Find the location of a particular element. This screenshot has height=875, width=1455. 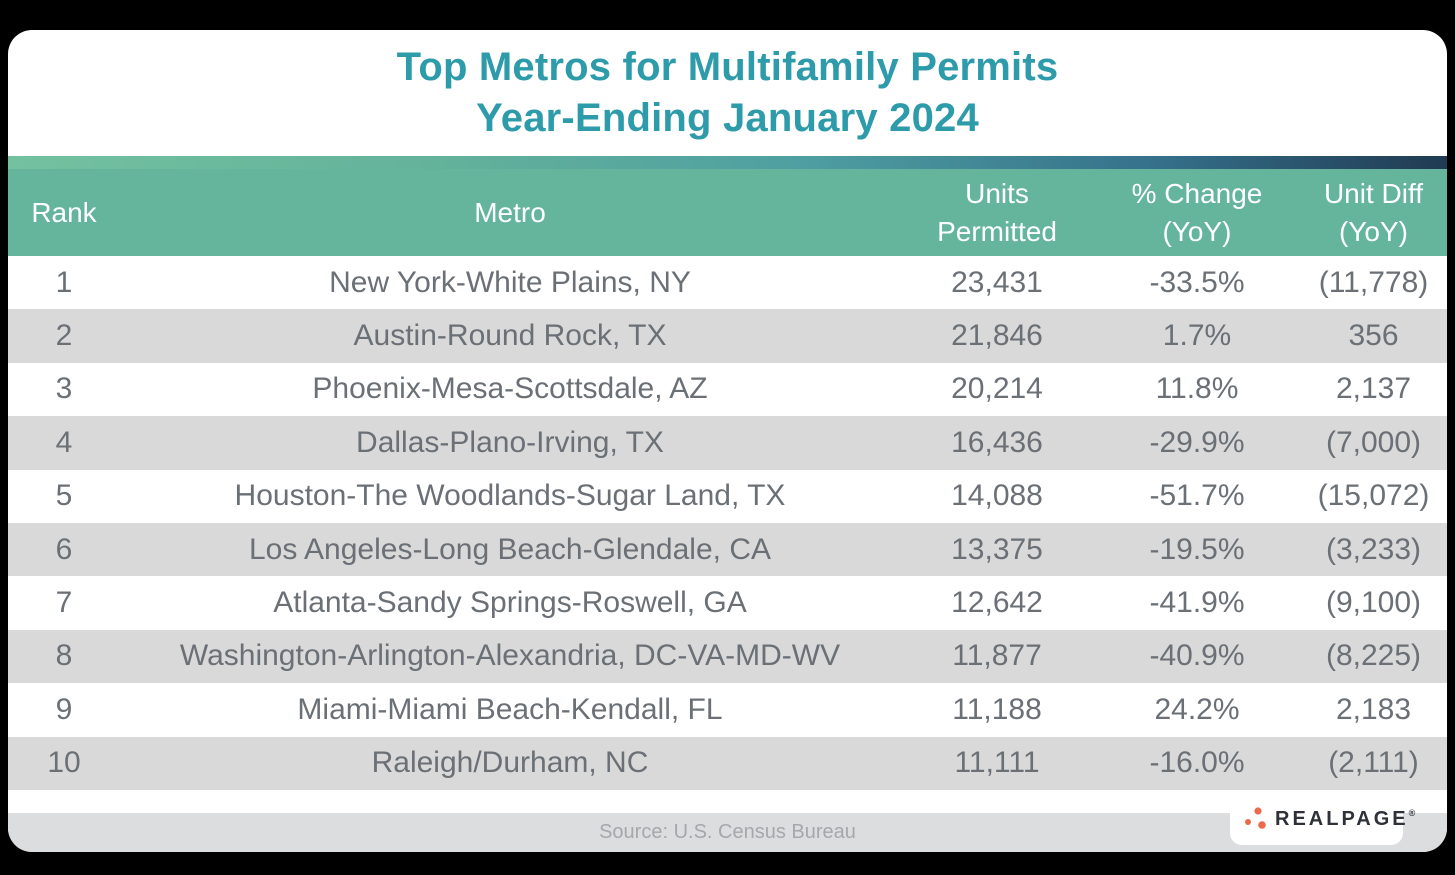

column-header-units-line1: Units is located at coordinates (997, 193).